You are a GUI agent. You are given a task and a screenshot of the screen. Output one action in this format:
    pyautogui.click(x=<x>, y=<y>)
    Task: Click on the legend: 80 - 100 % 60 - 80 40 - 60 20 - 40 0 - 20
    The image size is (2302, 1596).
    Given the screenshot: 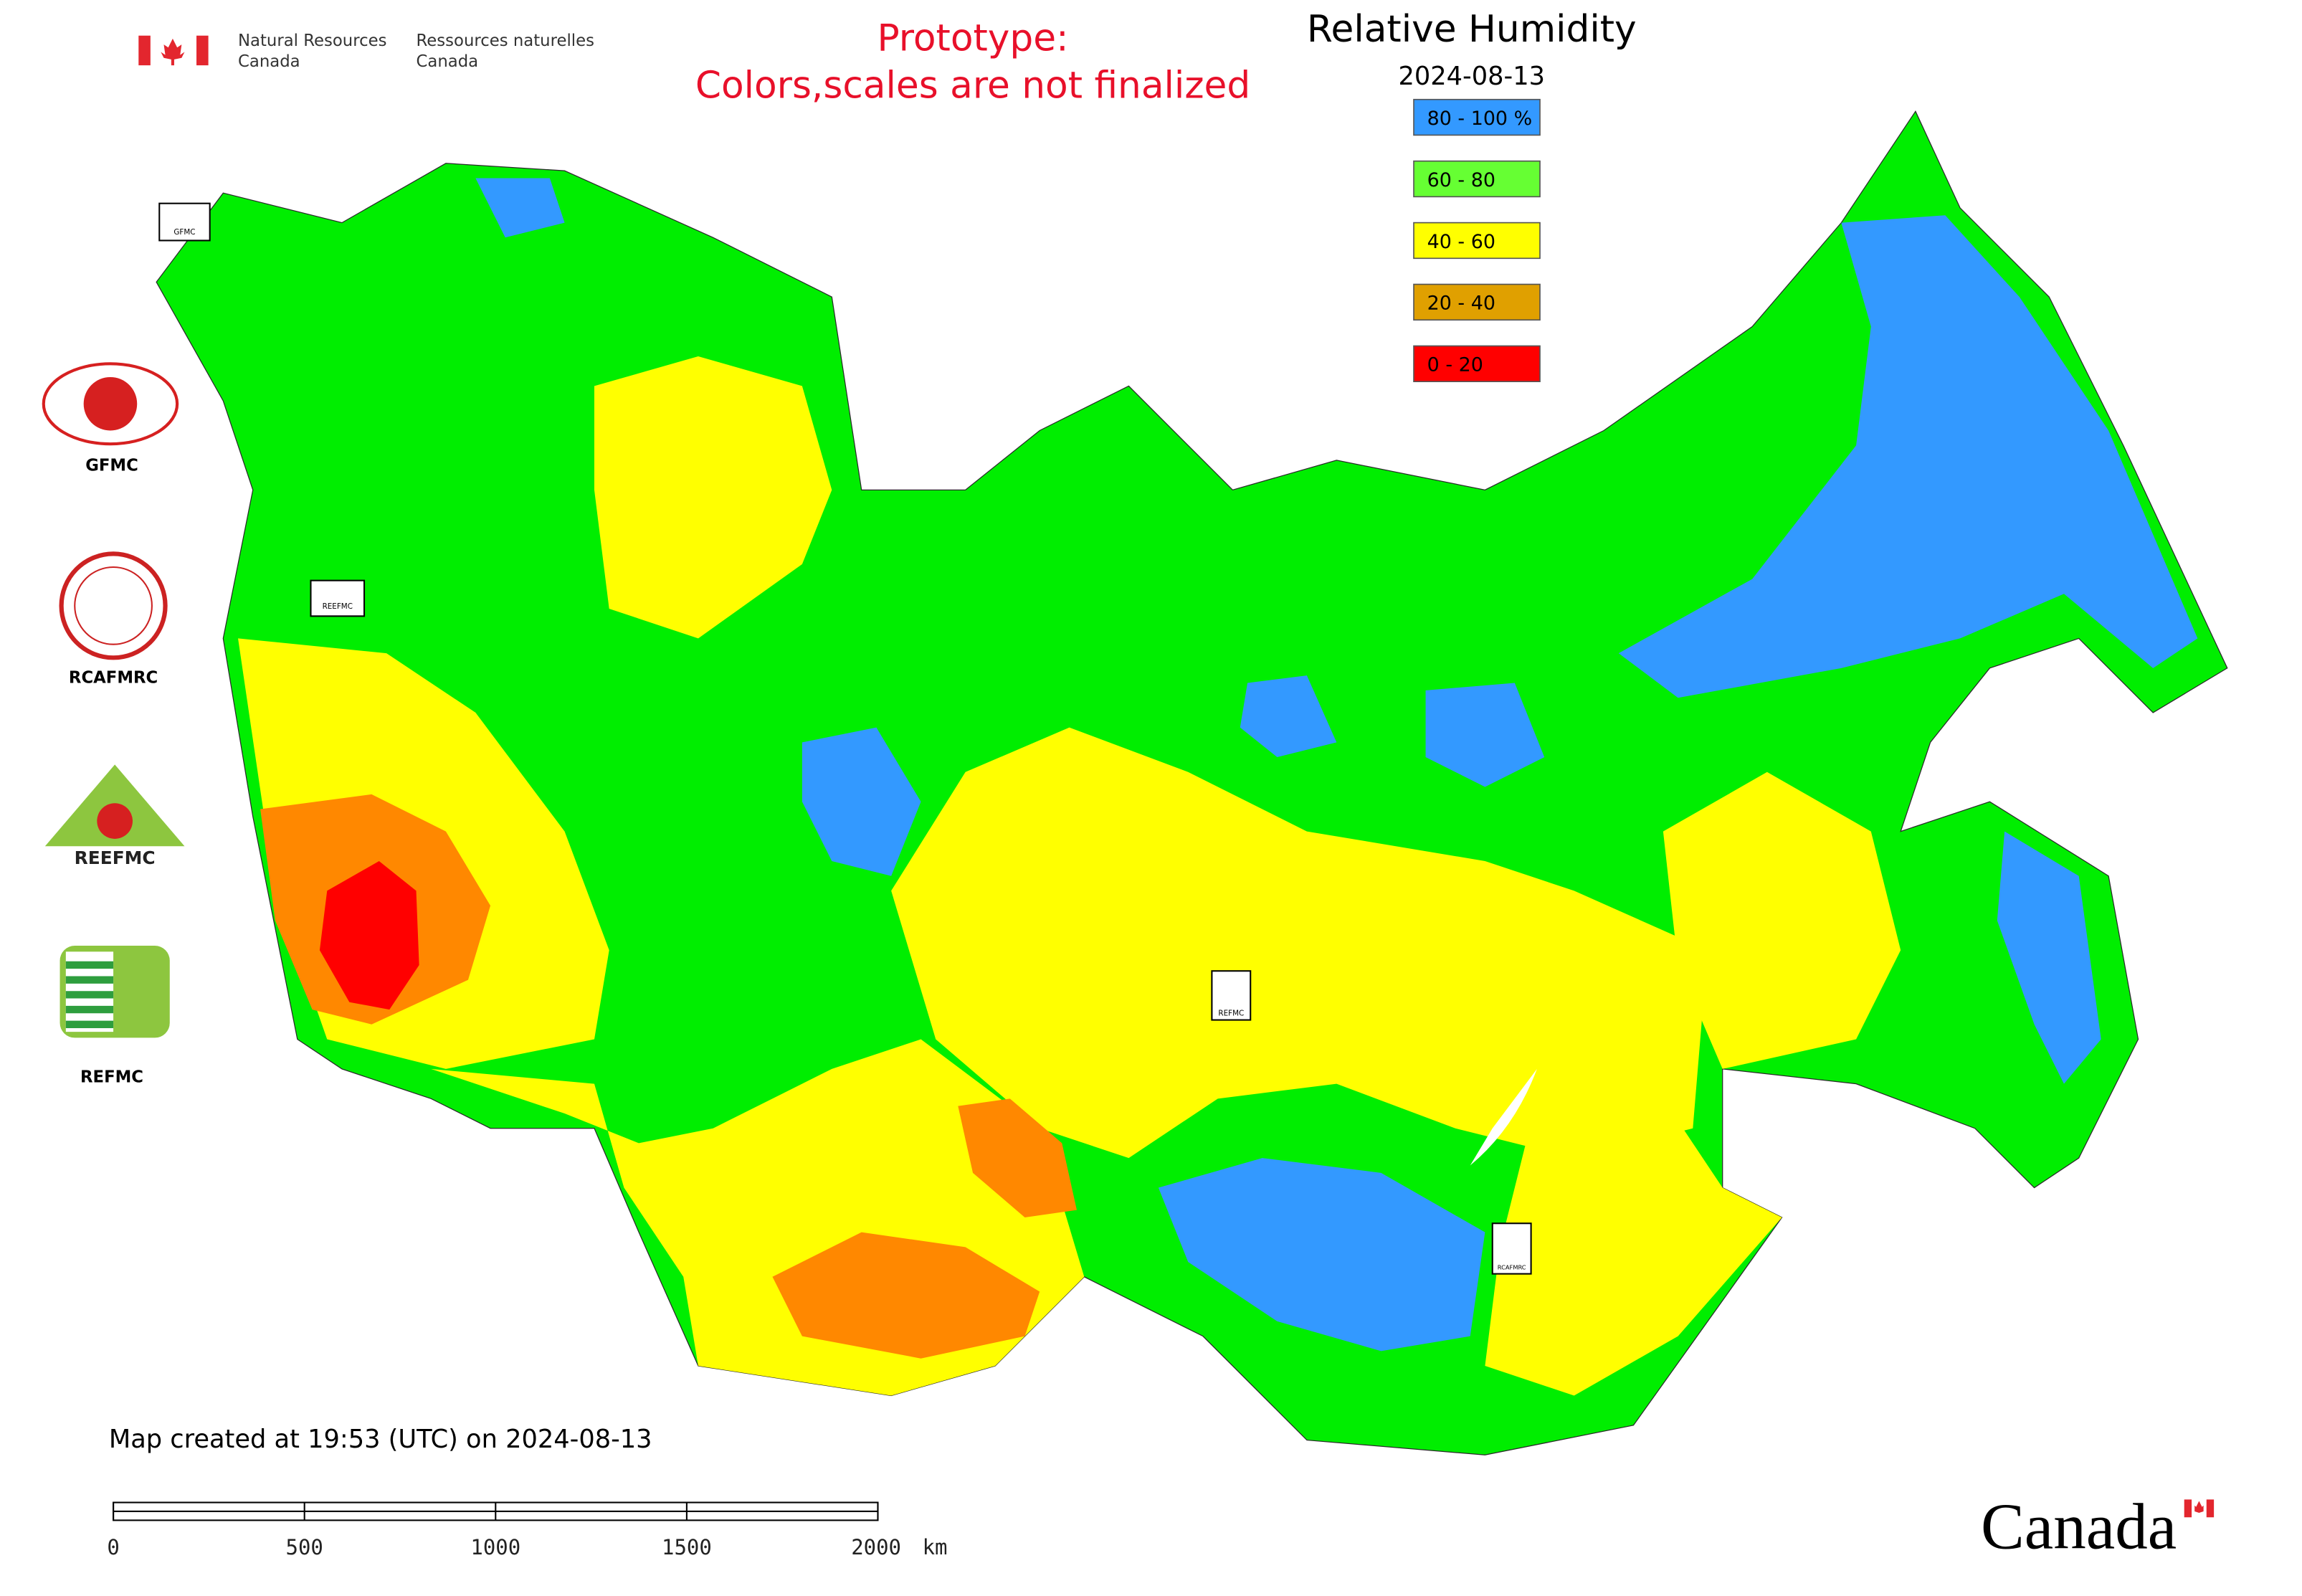 What is the action you would take?
    pyautogui.click(x=1477, y=240)
    